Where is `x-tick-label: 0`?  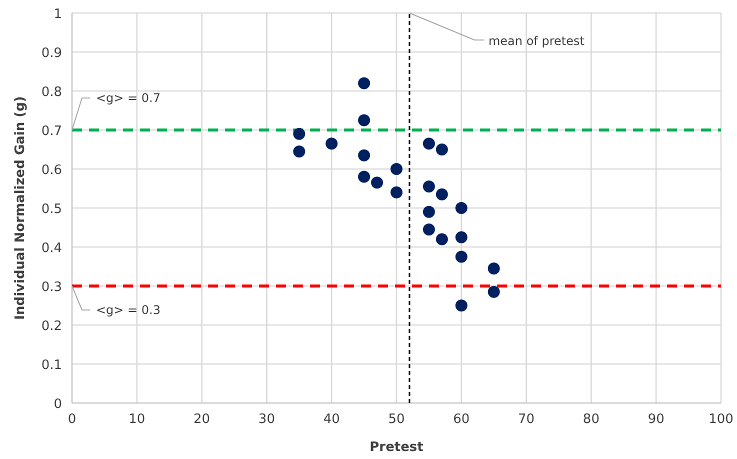 x-tick-label: 0 is located at coordinates (72, 419).